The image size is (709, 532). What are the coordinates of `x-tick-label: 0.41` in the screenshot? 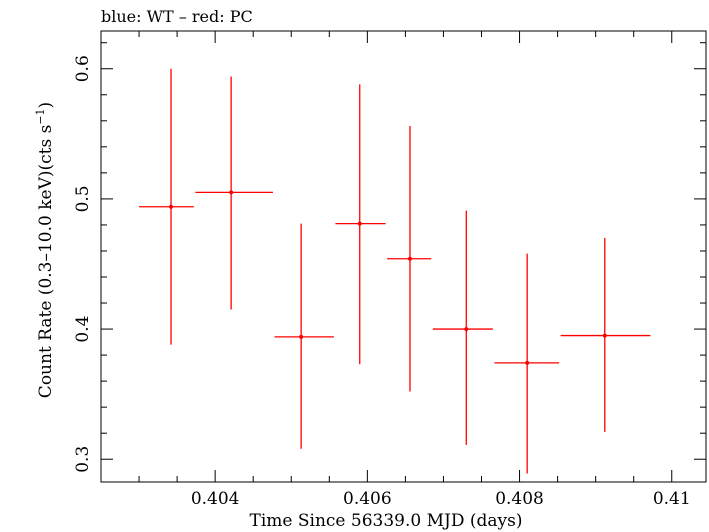 It's located at (672, 499).